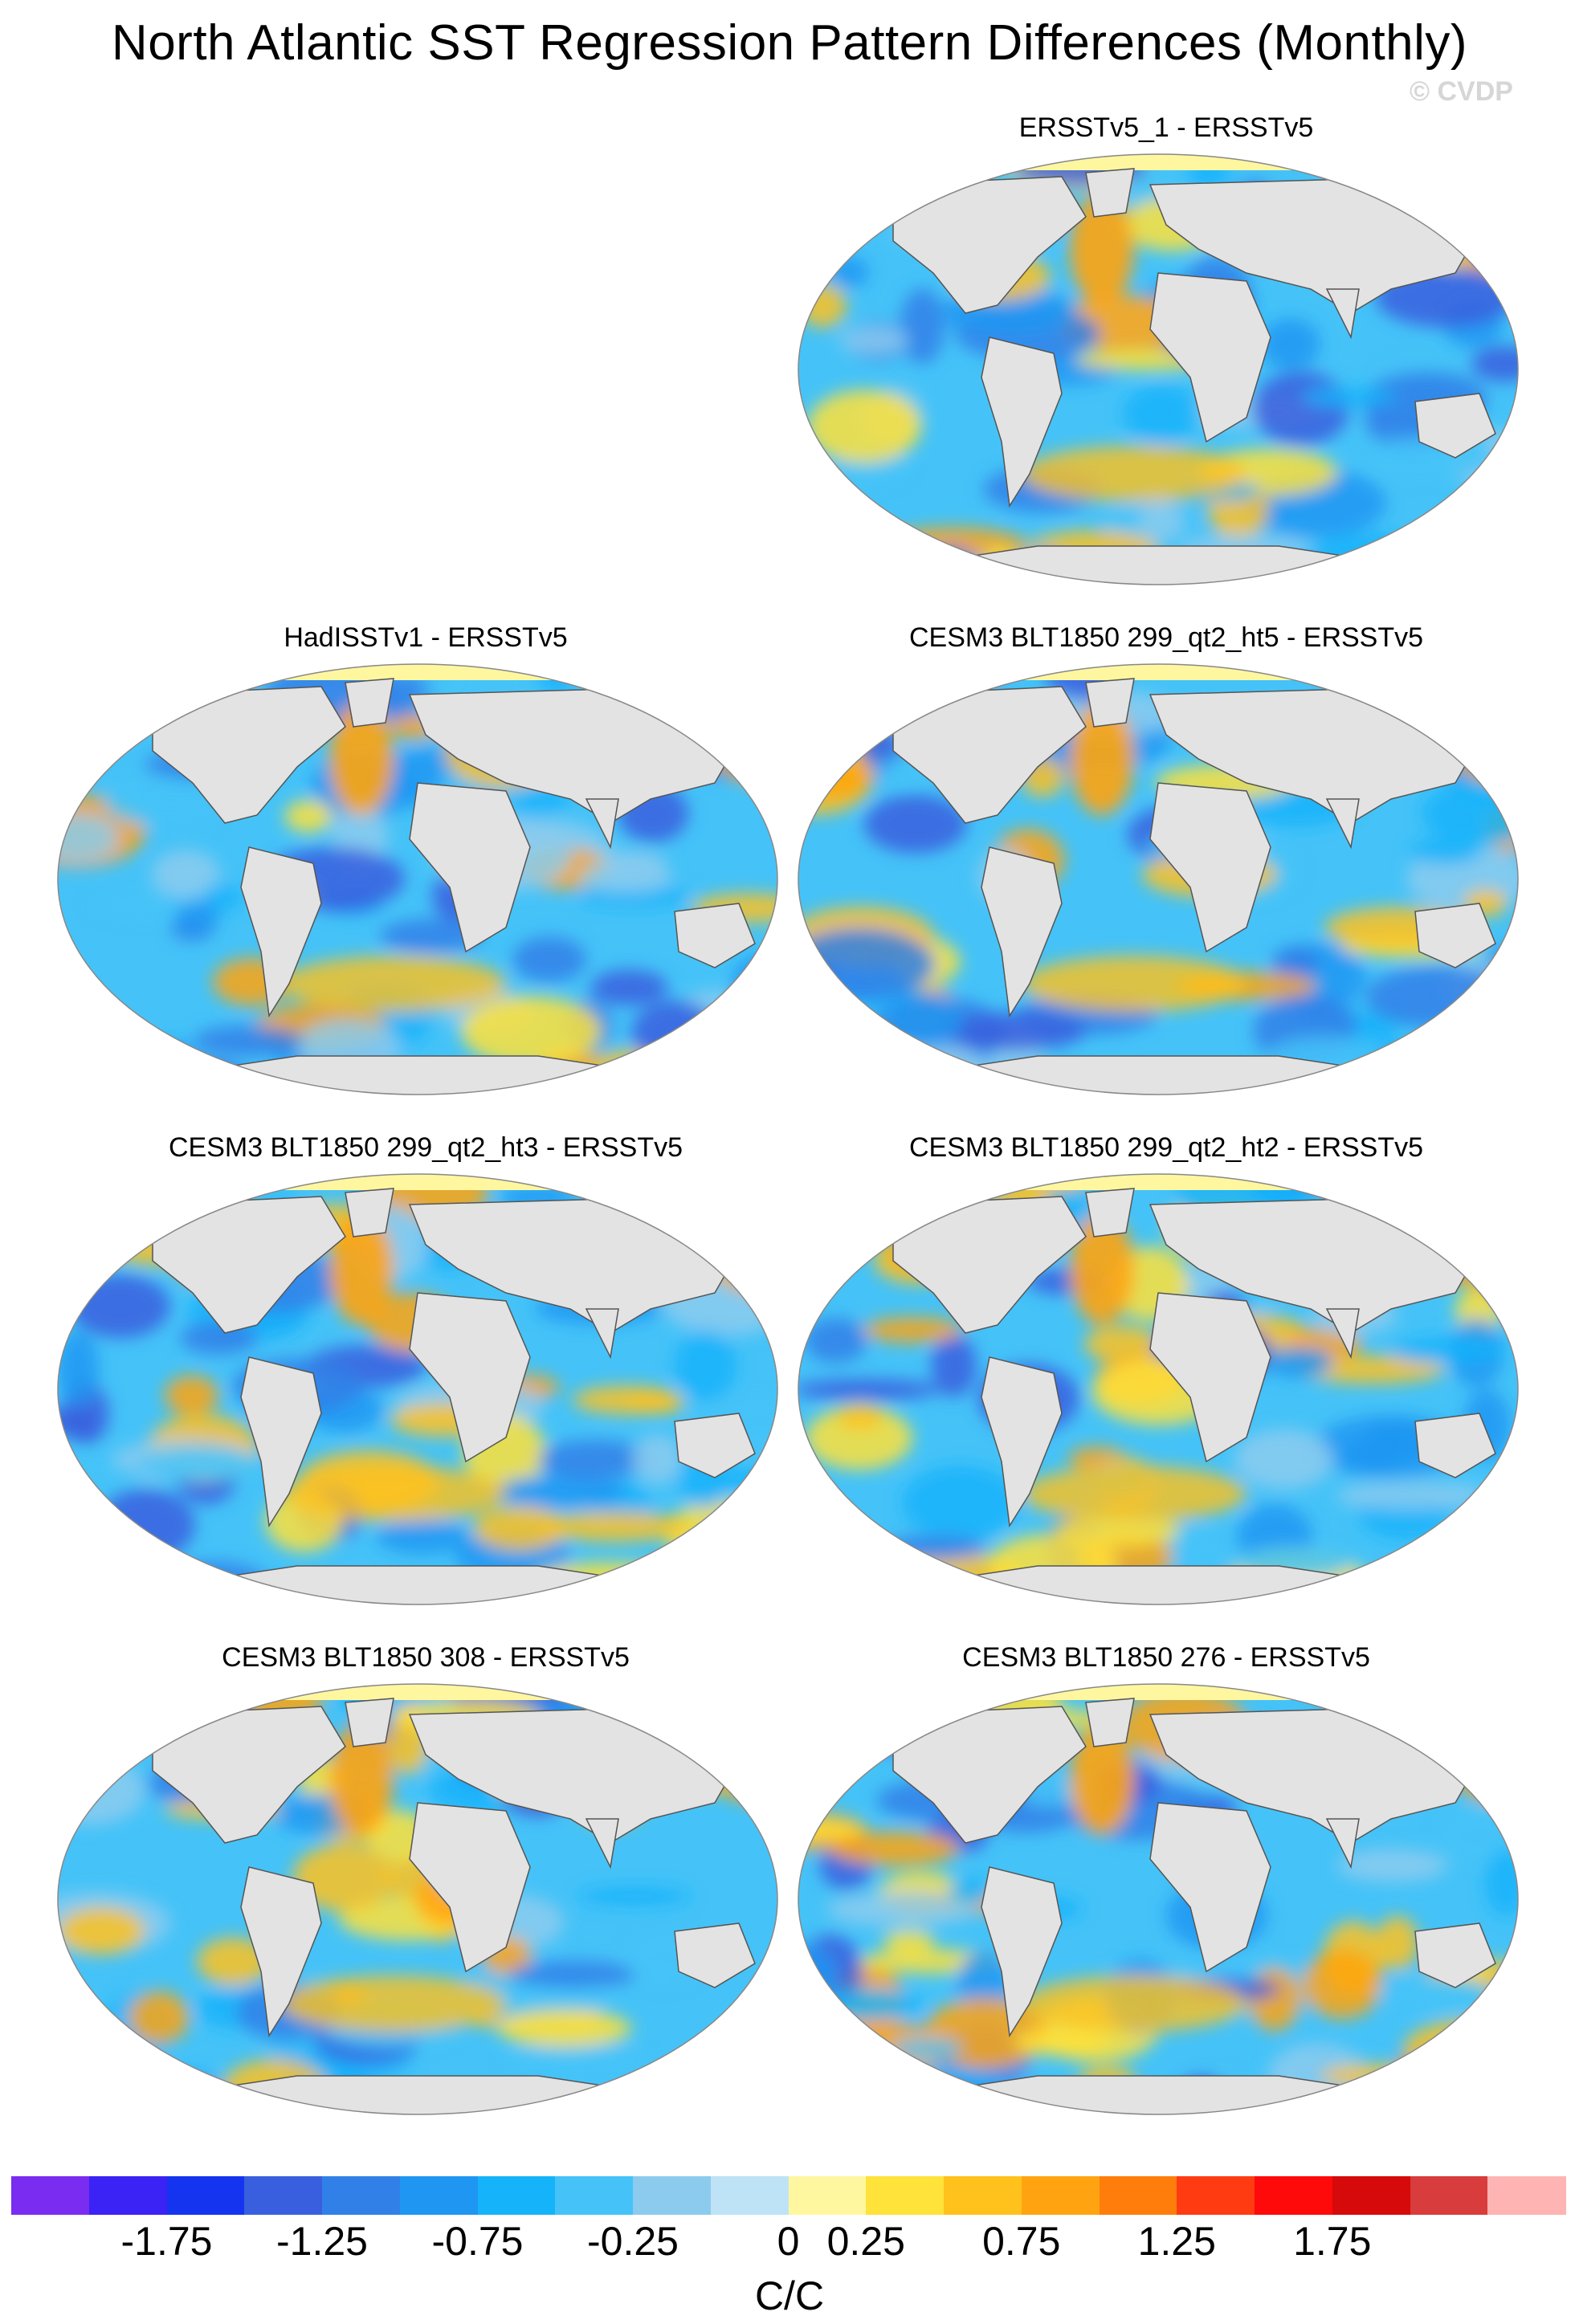 Image resolution: width=1579 pixels, height=2324 pixels. I want to click on colorbar, so click(788, 2195).